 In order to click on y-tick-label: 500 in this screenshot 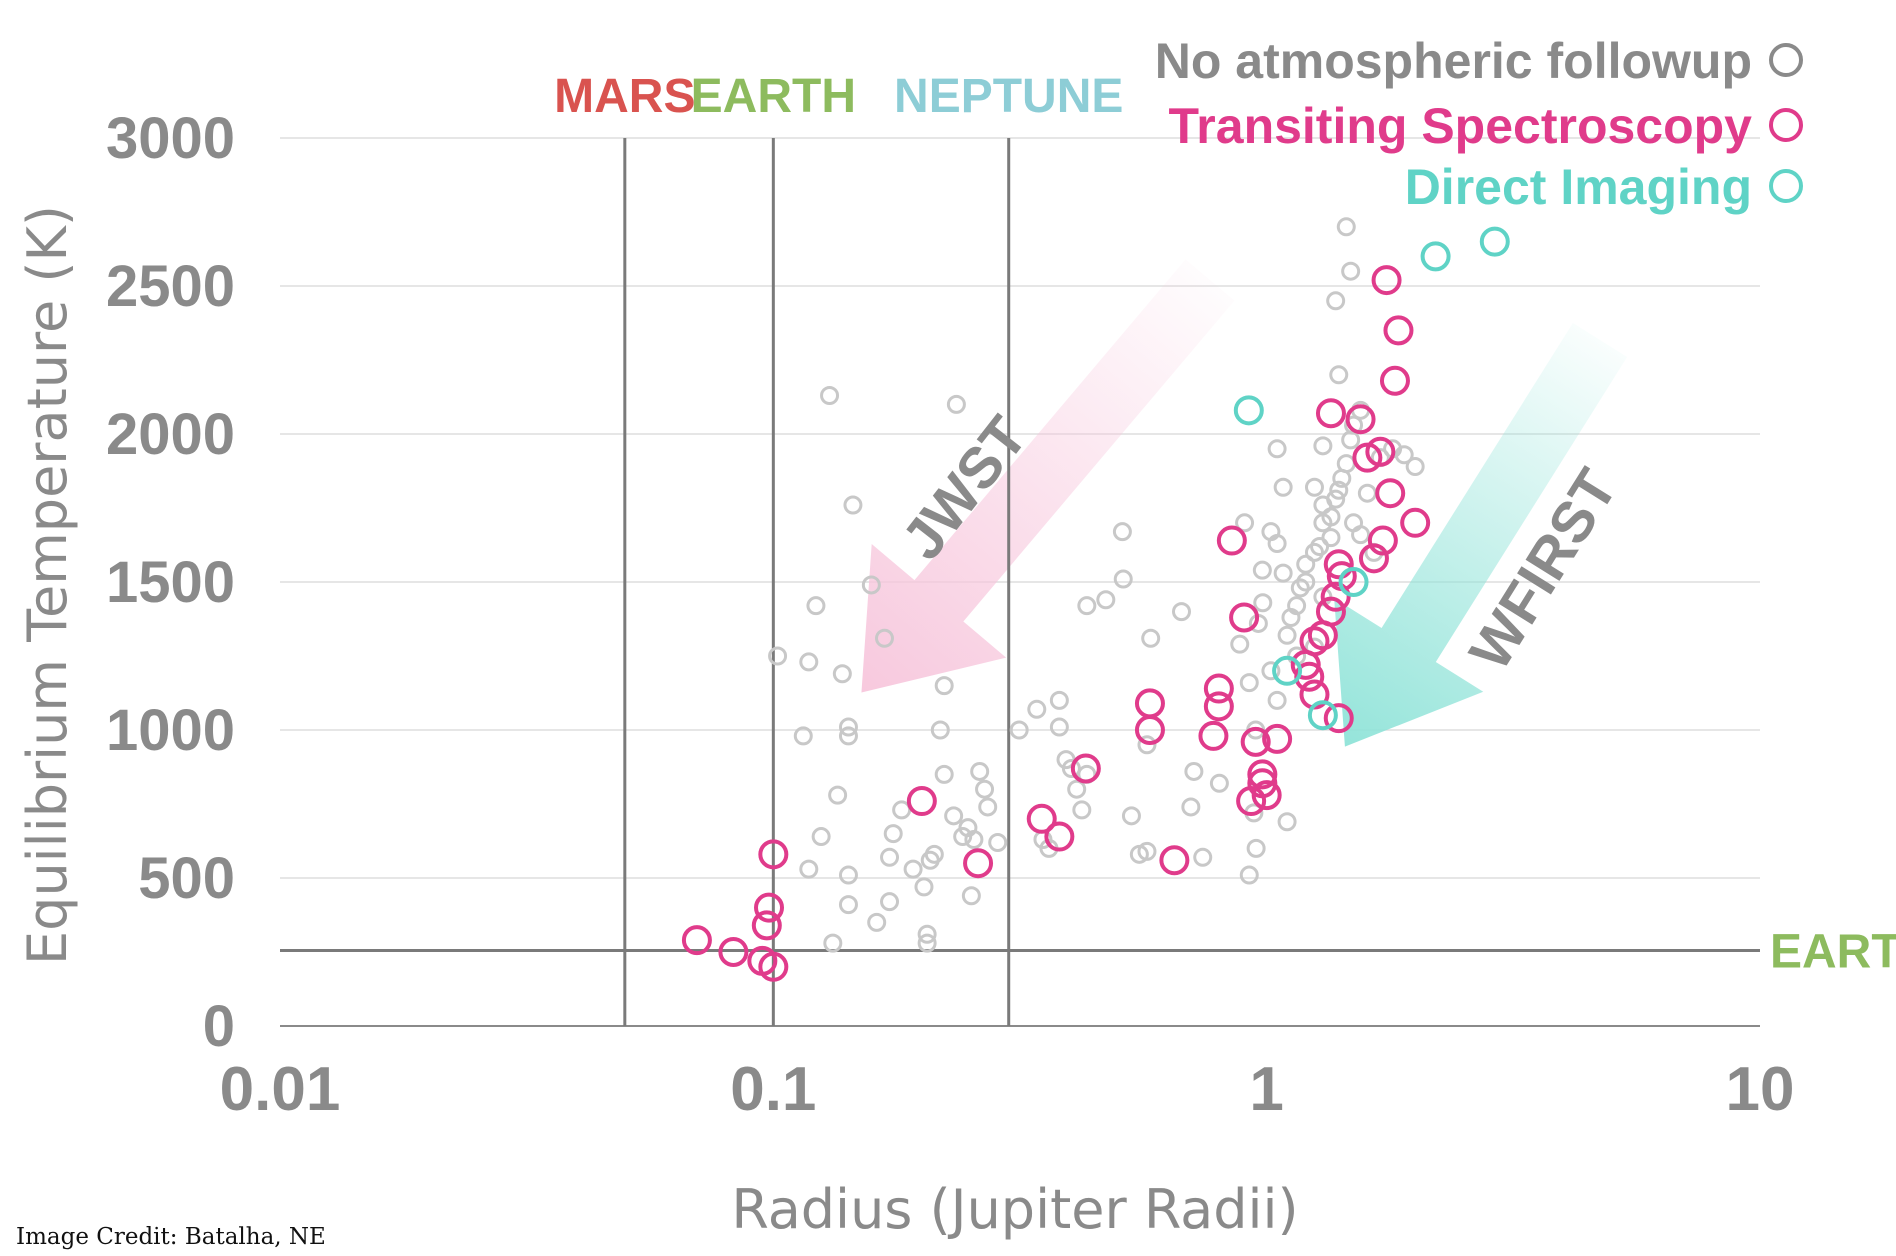, I will do `click(186, 878)`.